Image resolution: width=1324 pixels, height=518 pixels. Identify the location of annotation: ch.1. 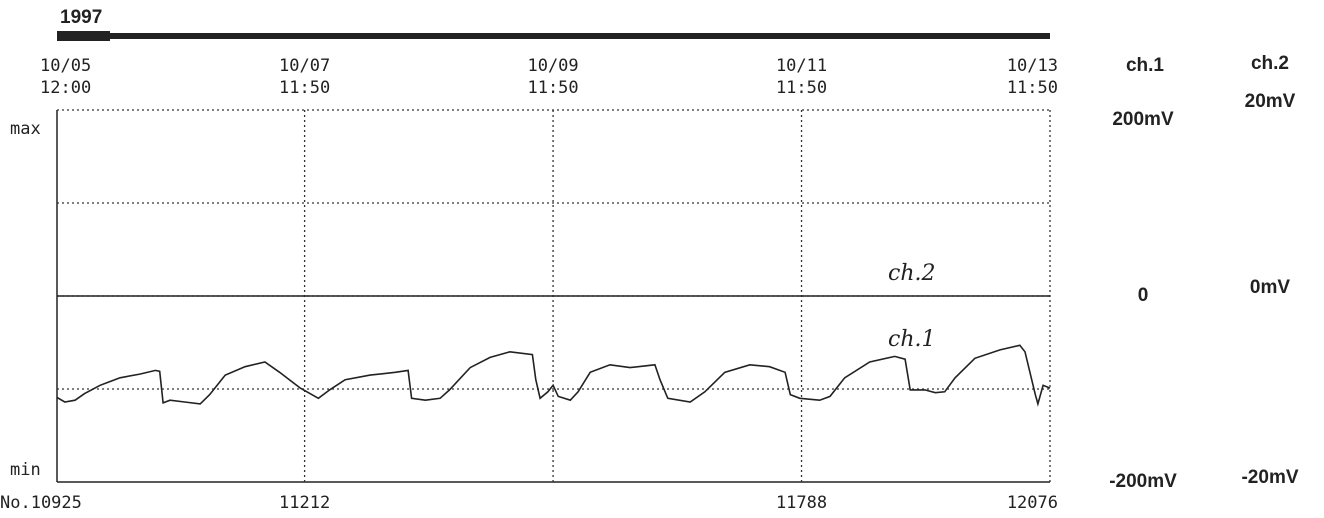
(911, 339).